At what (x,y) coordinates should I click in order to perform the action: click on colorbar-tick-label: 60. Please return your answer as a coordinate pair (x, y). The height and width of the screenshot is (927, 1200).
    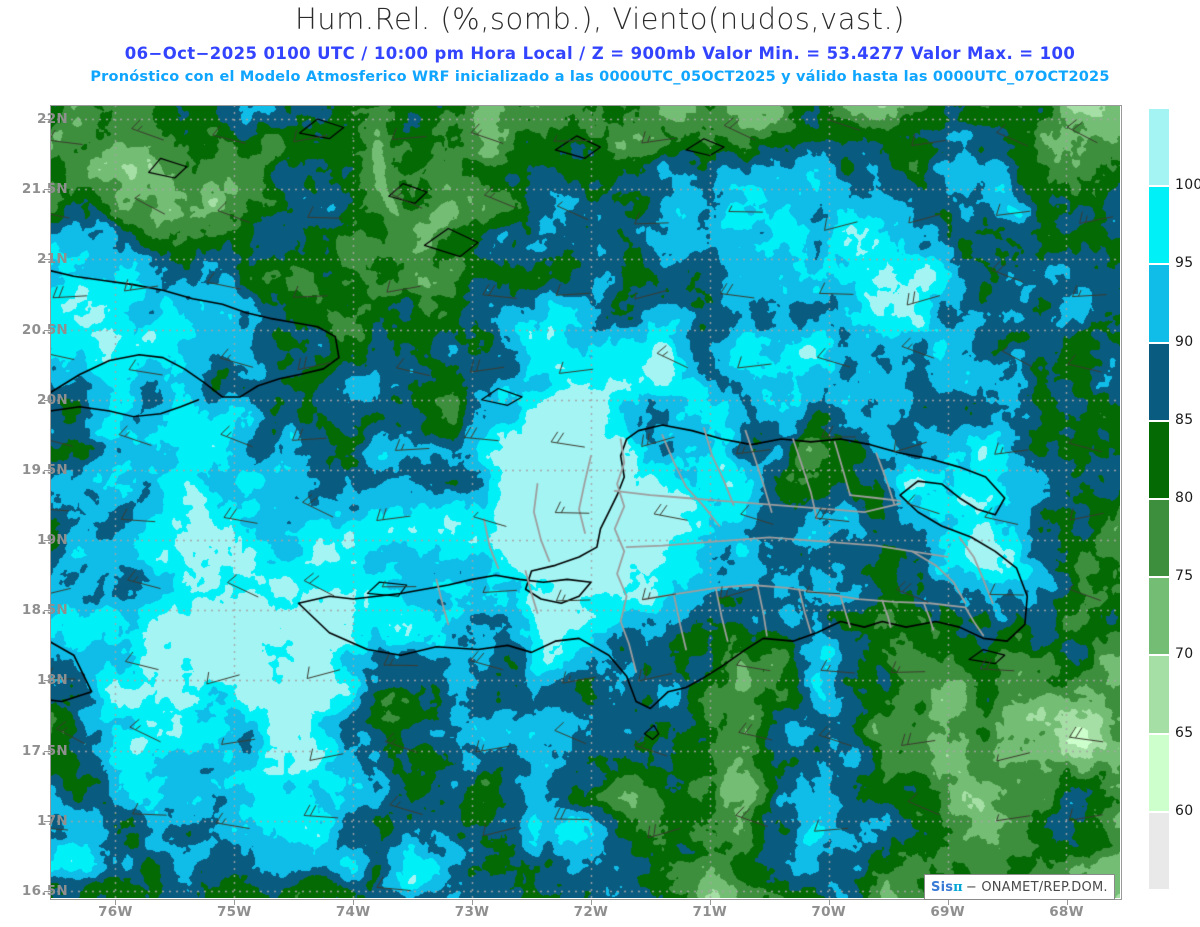
    Looking at the image, I should click on (1184, 810).